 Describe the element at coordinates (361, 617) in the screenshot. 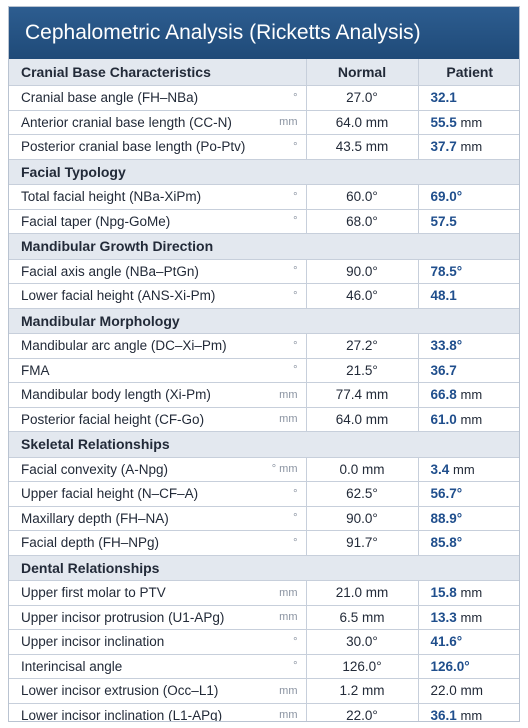

I see `normal-value: 6.5 mm` at that location.